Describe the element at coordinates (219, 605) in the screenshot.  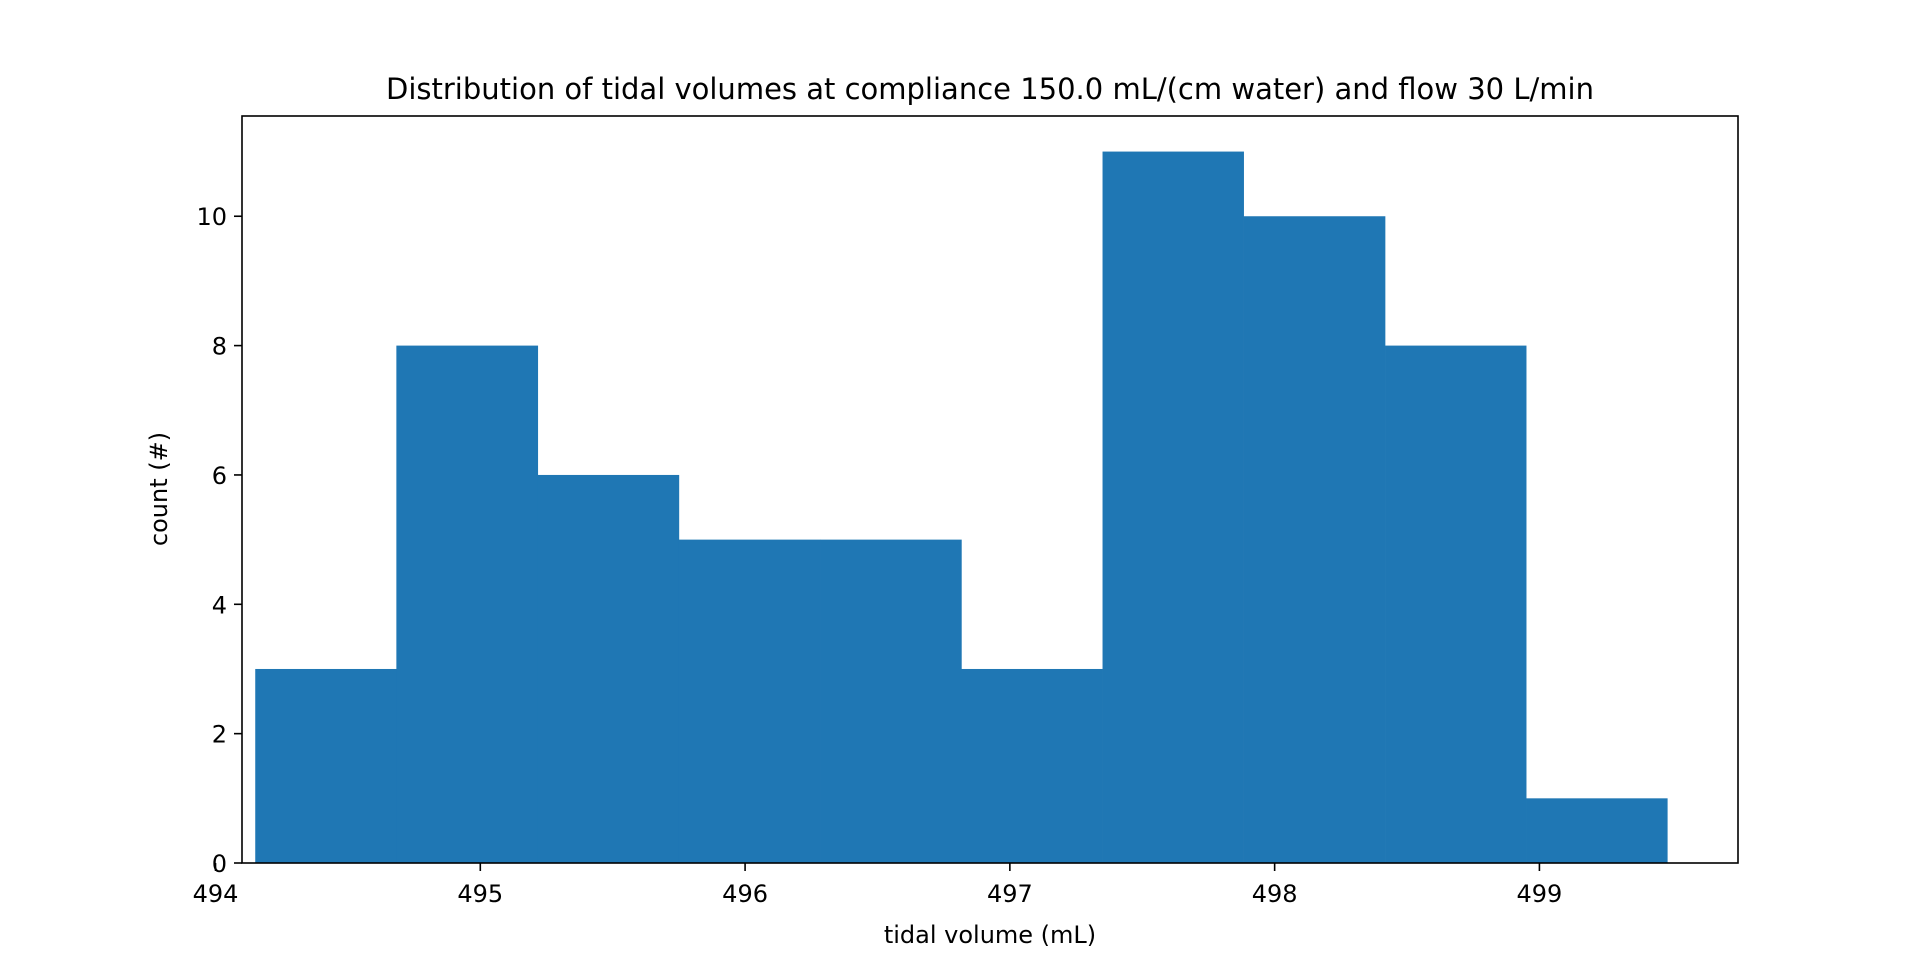
I see `y-tick-label: 4` at that location.